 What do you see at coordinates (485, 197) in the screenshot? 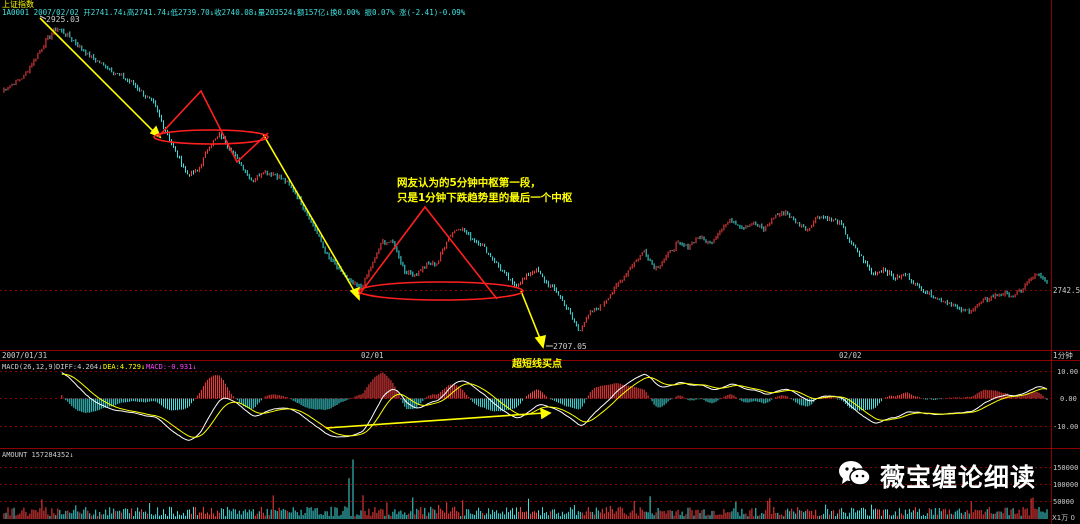
I see `annotation-line-2: 只是1分钟下跌趋势里的最后一个中枢` at bounding box center [485, 197].